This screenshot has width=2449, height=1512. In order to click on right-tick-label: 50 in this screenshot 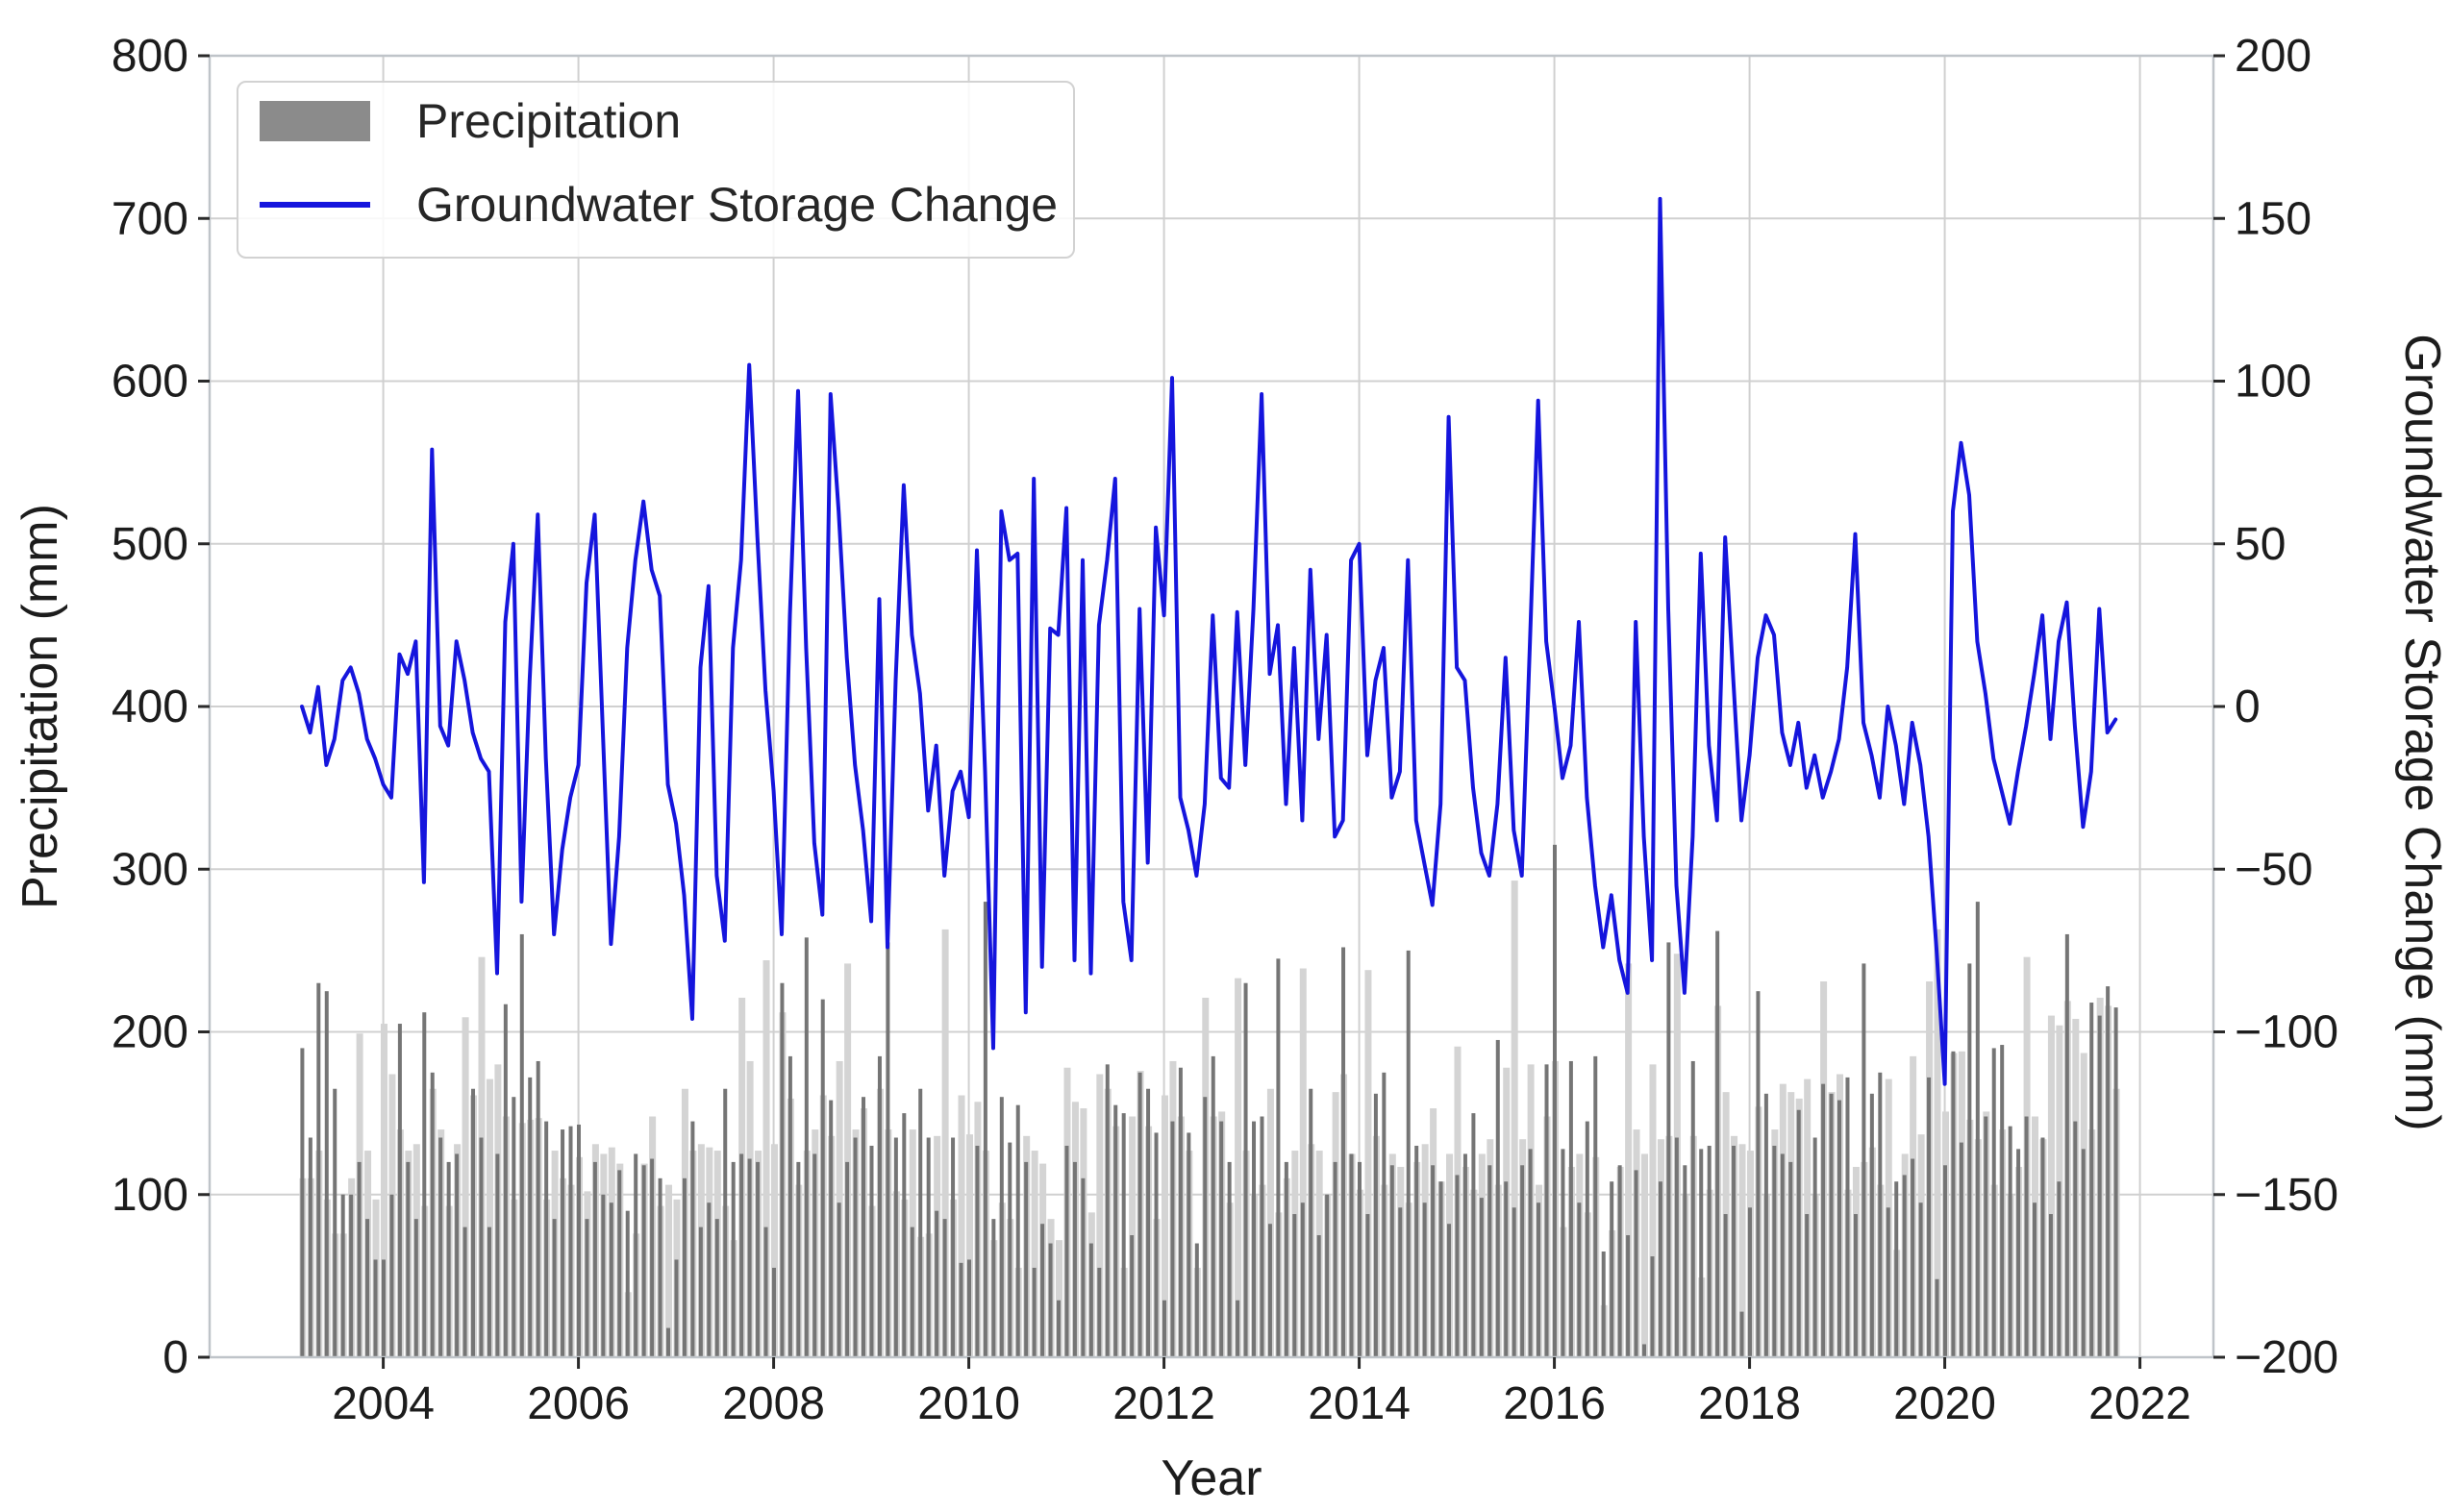, I will do `click(2260, 544)`.